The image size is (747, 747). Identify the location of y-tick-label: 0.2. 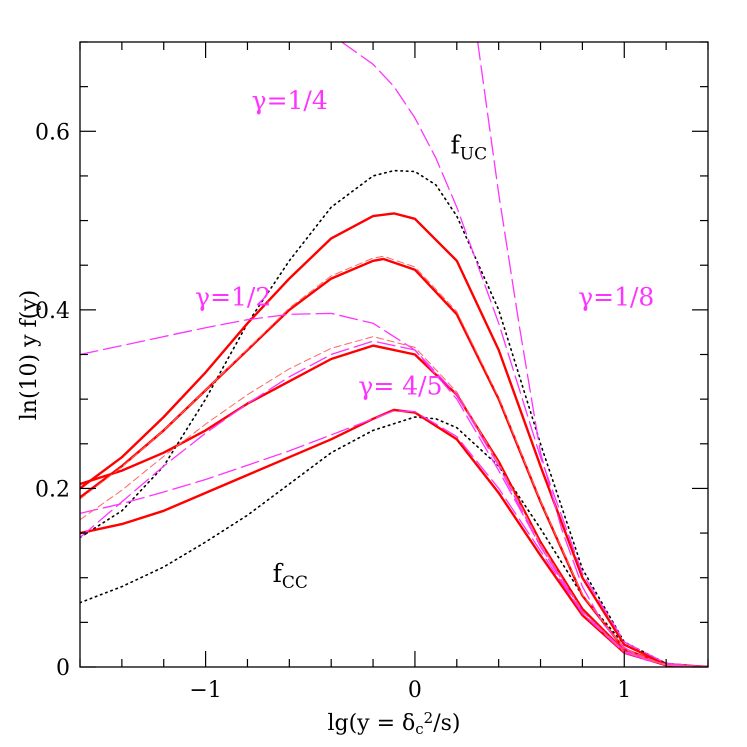
(52, 489).